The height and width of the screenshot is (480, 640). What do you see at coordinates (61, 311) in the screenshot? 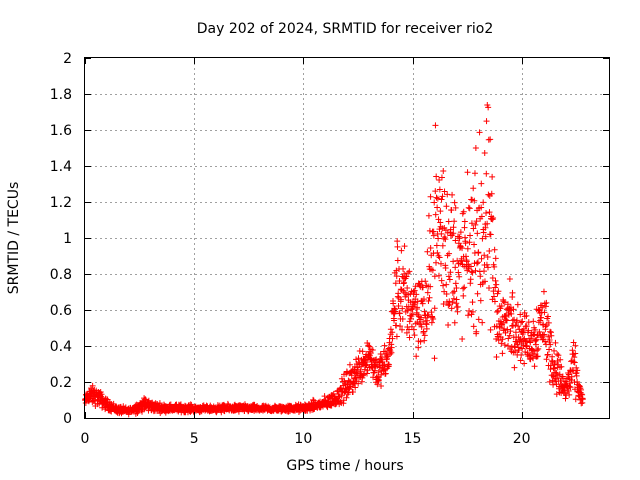
I see `y-tick-label: 0.6` at bounding box center [61, 311].